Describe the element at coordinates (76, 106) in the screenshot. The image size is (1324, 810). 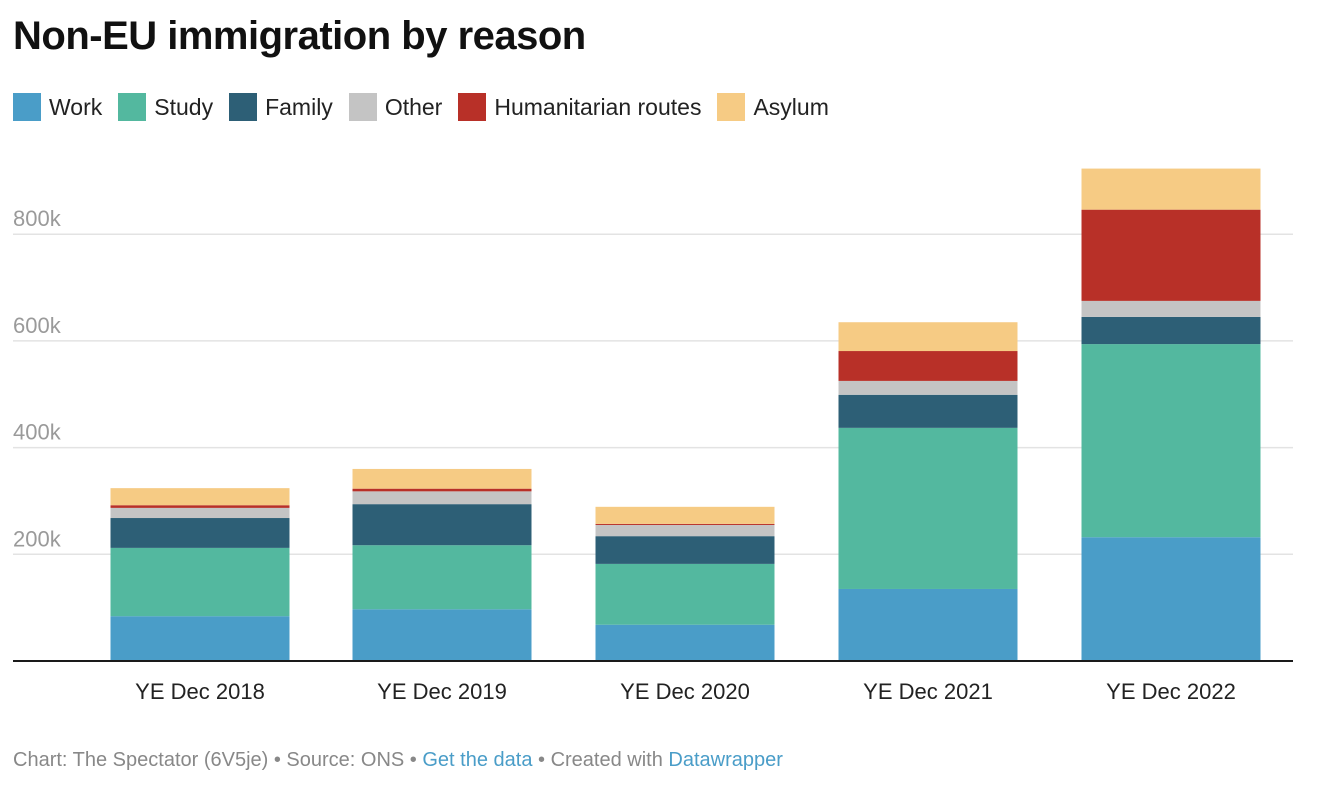
I see `legend-label: Work` at that location.